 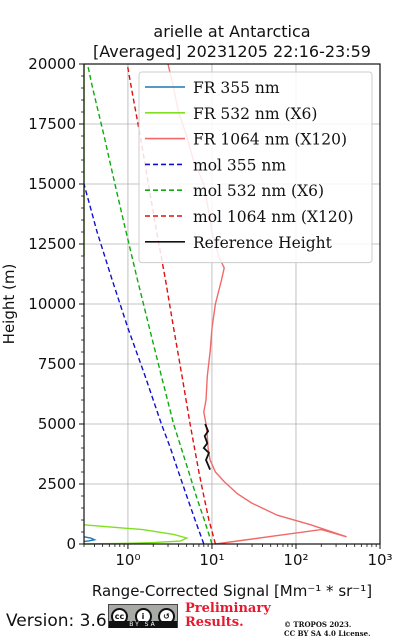 What do you see at coordinates (52, 184) in the screenshot?
I see `y-tick-label: 15000` at bounding box center [52, 184].